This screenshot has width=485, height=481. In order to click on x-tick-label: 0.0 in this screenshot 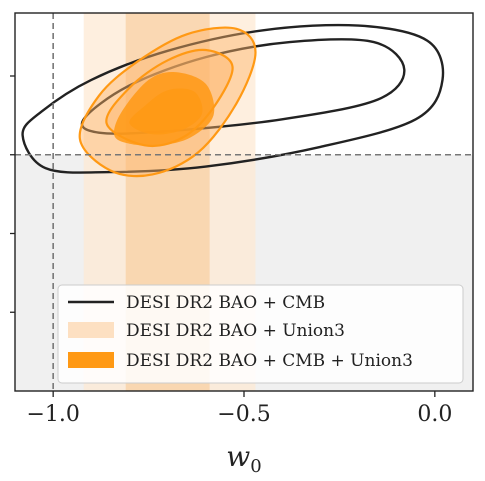, I will do `click(434, 414)`.